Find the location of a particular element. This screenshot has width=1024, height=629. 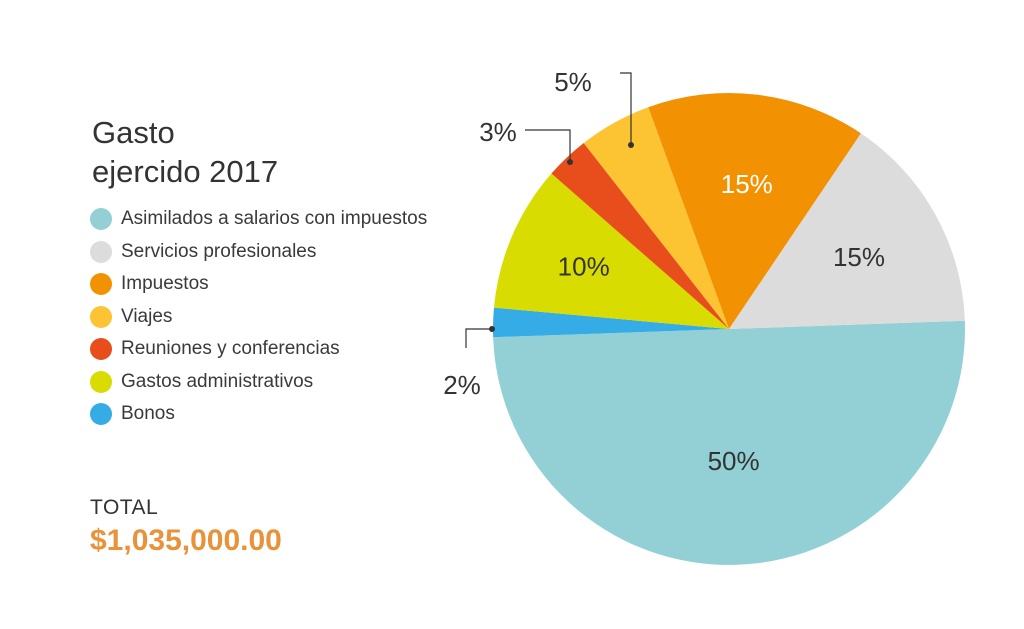

pie-slice-gastos-administrativos is located at coordinates (611, 251).